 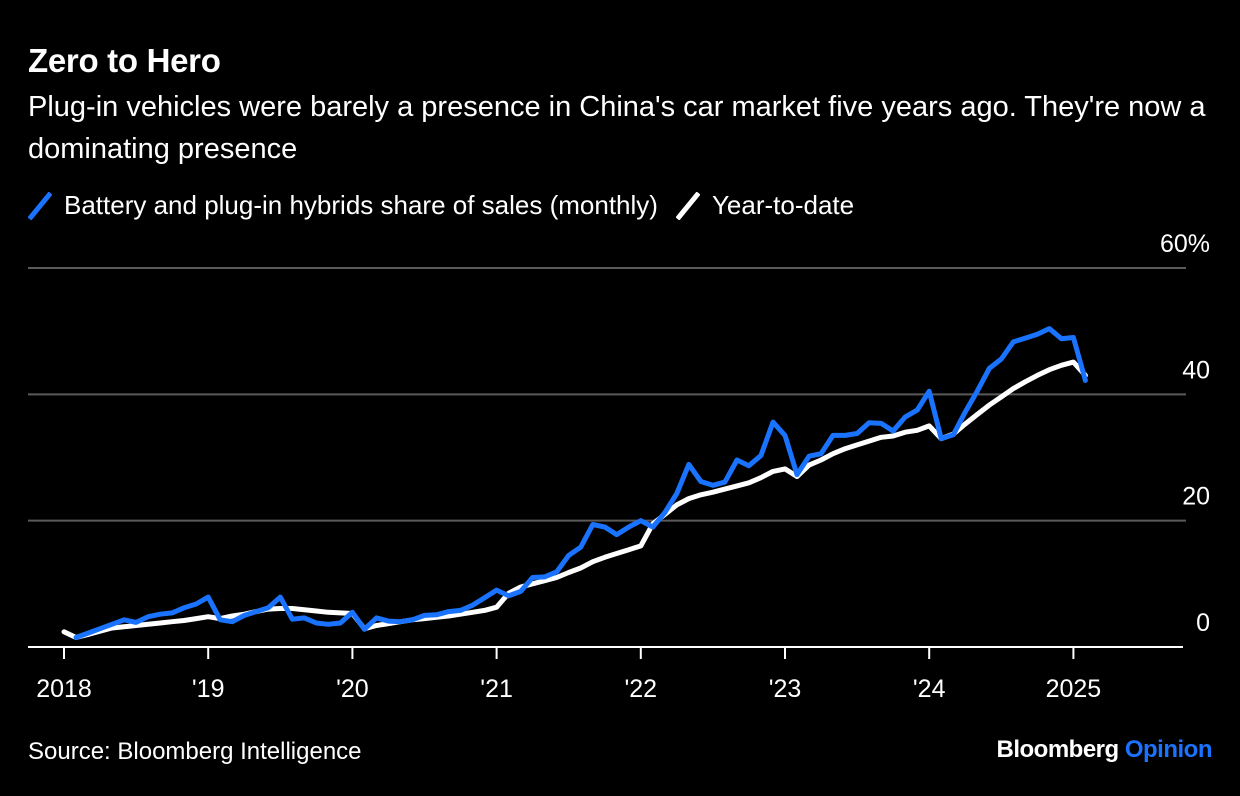 What do you see at coordinates (124, 60) in the screenshot?
I see `chart-title: Zero to Hero` at bounding box center [124, 60].